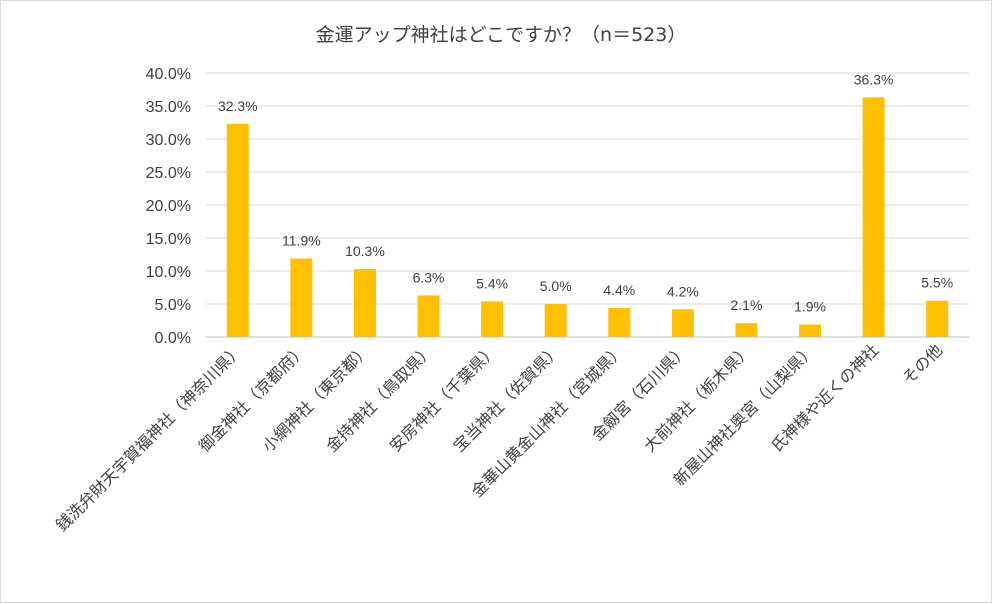 This screenshot has height=604, width=992. Describe the element at coordinates (168, 272) in the screenshot. I see `y-tick-label: 10.0%` at that location.